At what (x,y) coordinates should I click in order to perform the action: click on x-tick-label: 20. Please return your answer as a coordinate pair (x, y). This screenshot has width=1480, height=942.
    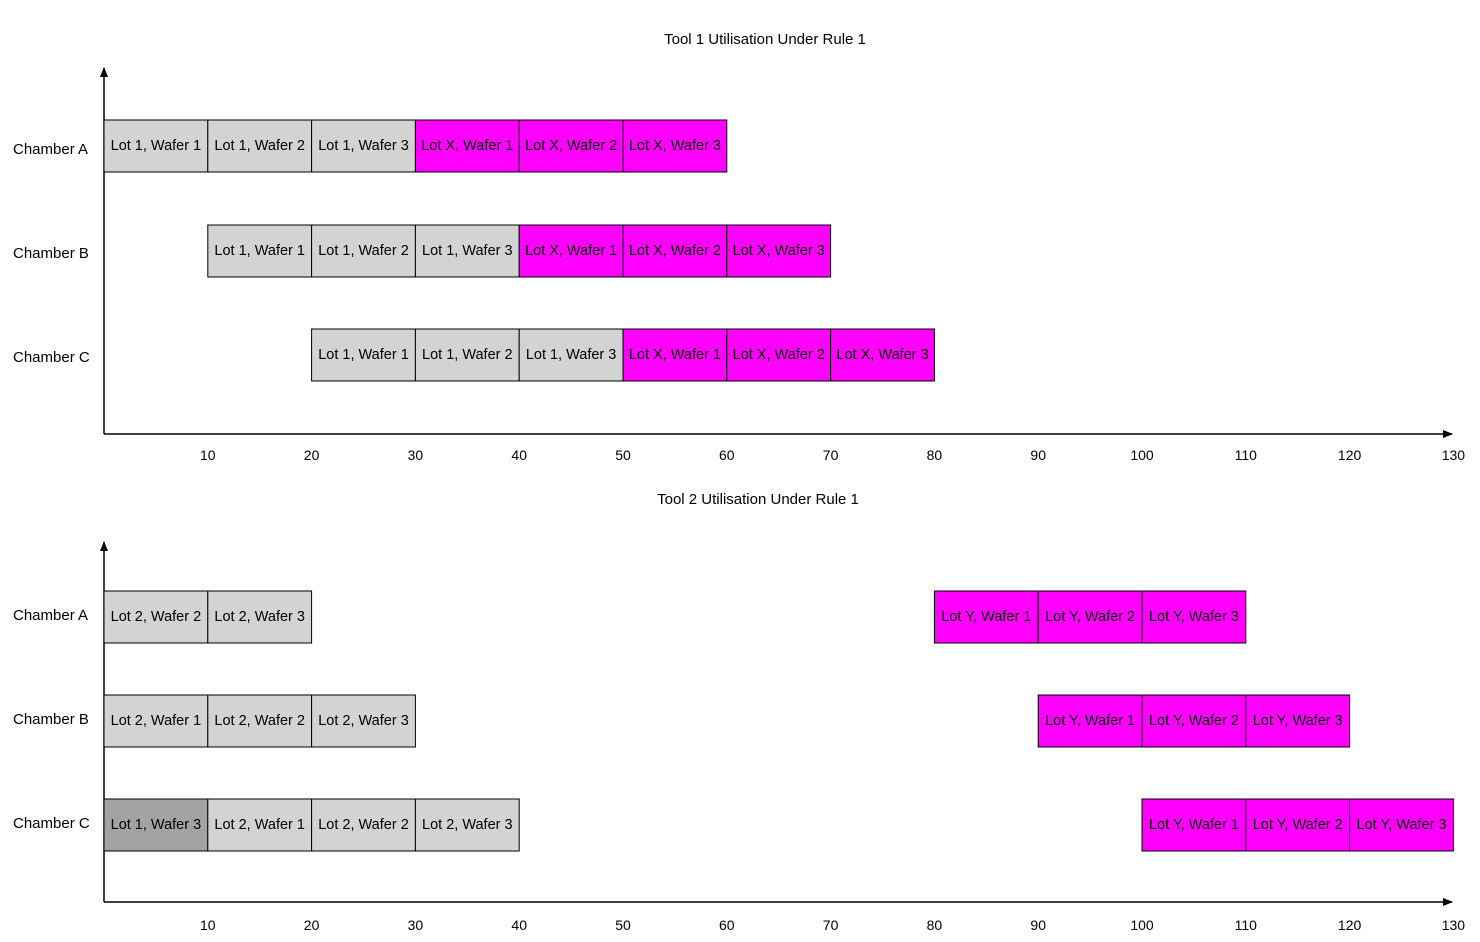
    Looking at the image, I should click on (312, 925).